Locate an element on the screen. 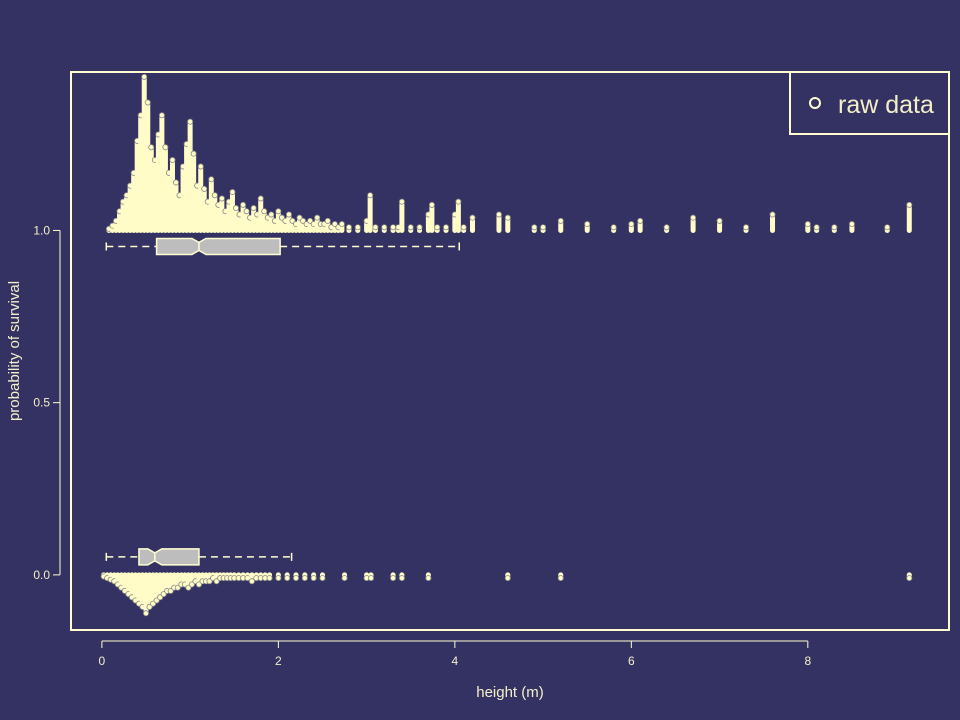  legend-label: raw data is located at coordinates (886, 105).